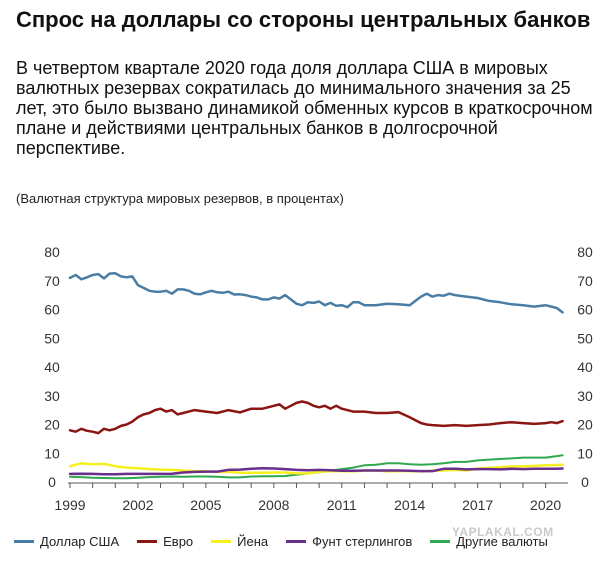 The width and height of the screenshot is (616, 562). I want to click on x-tick-label: 1999, so click(69, 505).